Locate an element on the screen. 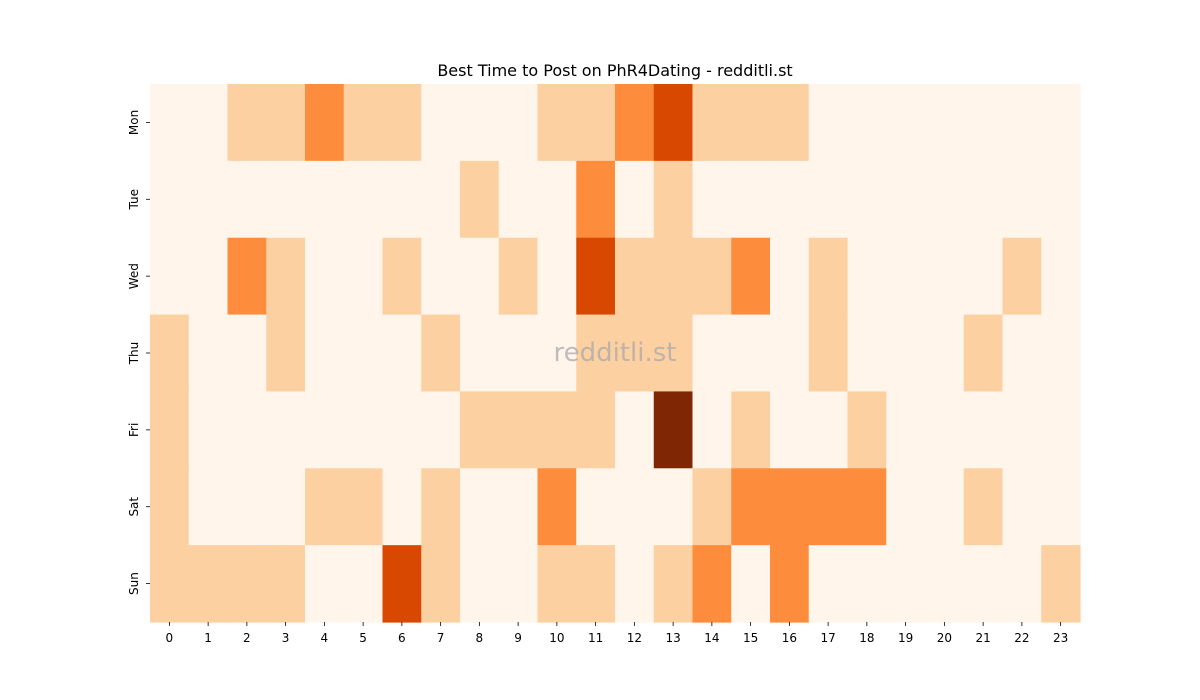 The height and width of the screenshot is (700, 1200). x-tick-label: 0 is located at coordinates (170, 638).